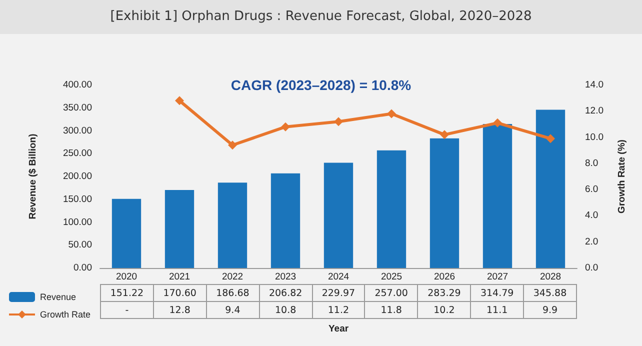 The width and height of the screenshot is (642, 346). What do you see at coordinates (445, 277) in the screenshot?
I see `x-tick-label: 2026` at bounding box center [445, 277].